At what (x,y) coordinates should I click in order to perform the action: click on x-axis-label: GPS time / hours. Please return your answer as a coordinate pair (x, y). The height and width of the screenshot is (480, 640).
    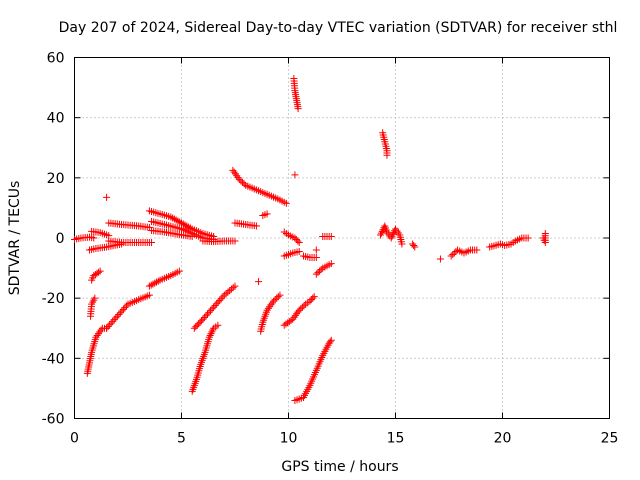
    Looking at the image, I should click on (339, 467).